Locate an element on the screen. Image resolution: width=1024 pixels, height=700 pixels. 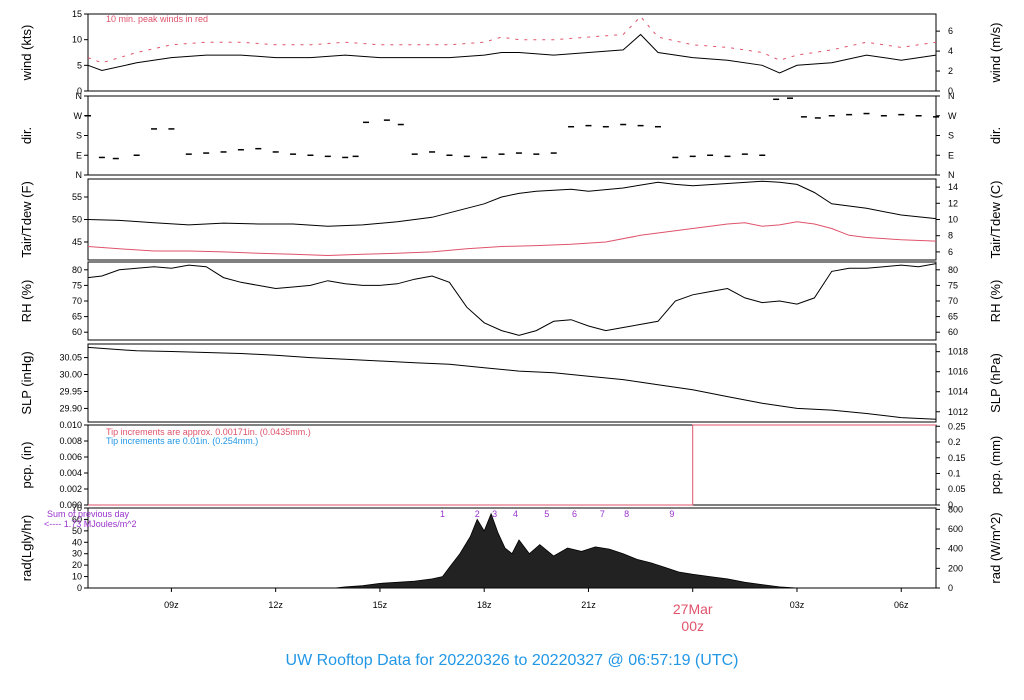
temp-ytick-label: 45 is located at coordinates (77, 242).